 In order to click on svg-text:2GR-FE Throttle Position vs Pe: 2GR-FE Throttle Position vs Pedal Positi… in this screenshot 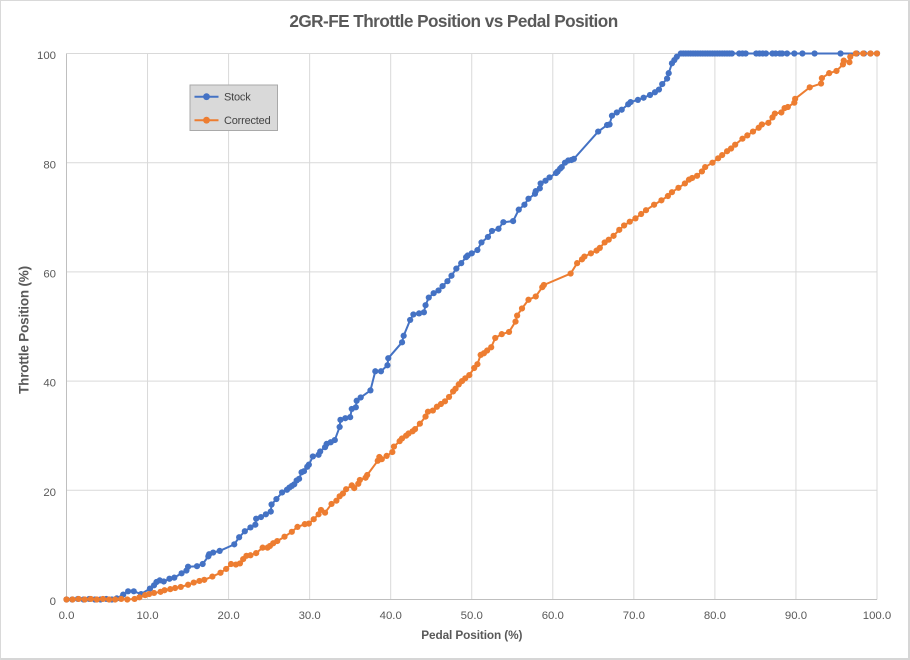, I will do `click(453, 21)`.